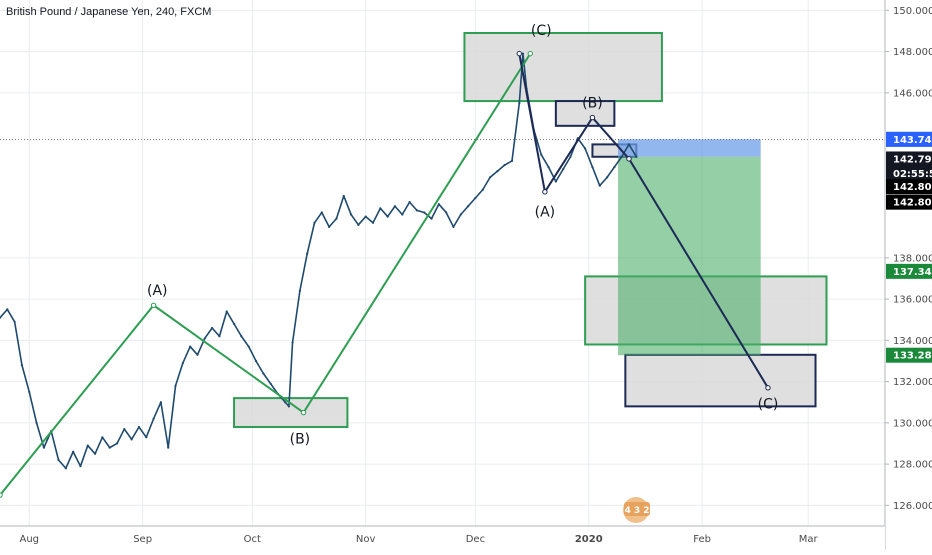 This screenshot has height=555, width=932. Describe the element at coordinates (912, 341) in the screenshot. I see `y-tick-label: 134.000` at that location.